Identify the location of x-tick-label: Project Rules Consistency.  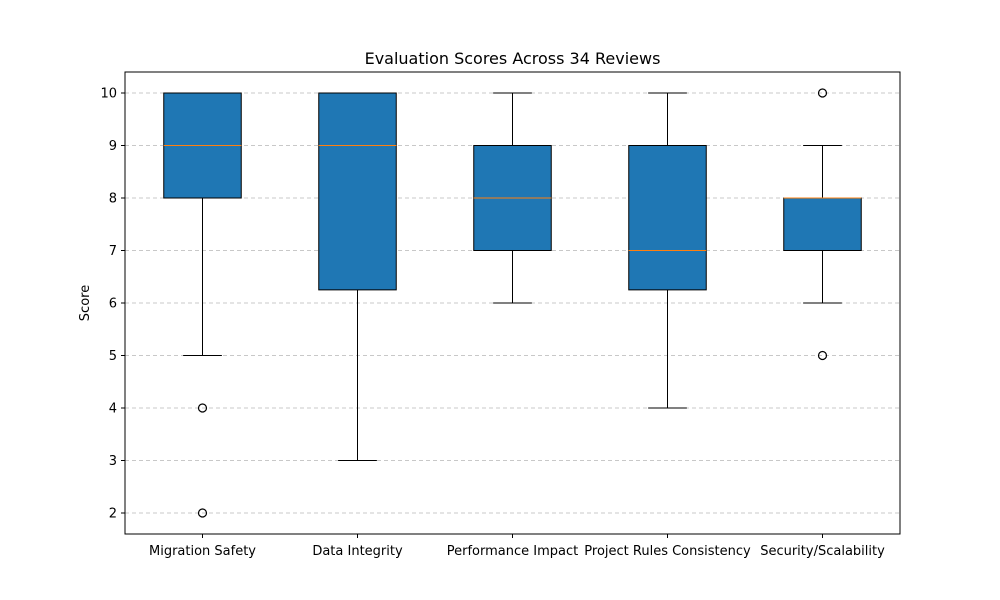
(667, 551).